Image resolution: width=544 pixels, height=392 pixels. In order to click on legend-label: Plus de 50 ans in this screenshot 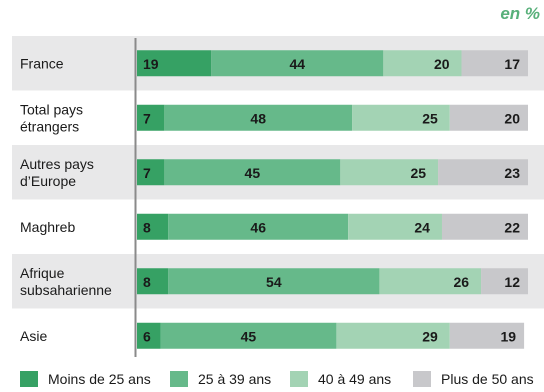, I will do `click(487, 379)`.